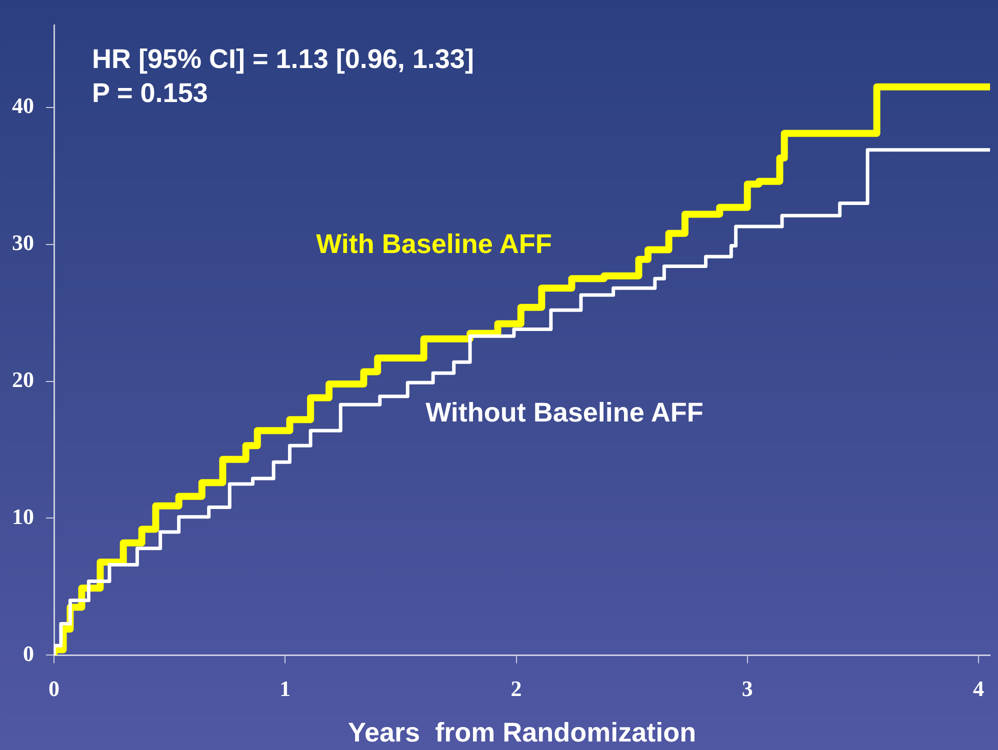 Image resolution: width=998 pixels, height=750 pixels. Describe the element at coordinates (23, 516) in the screenshot. I see `y-tick-label: 10` at that location.